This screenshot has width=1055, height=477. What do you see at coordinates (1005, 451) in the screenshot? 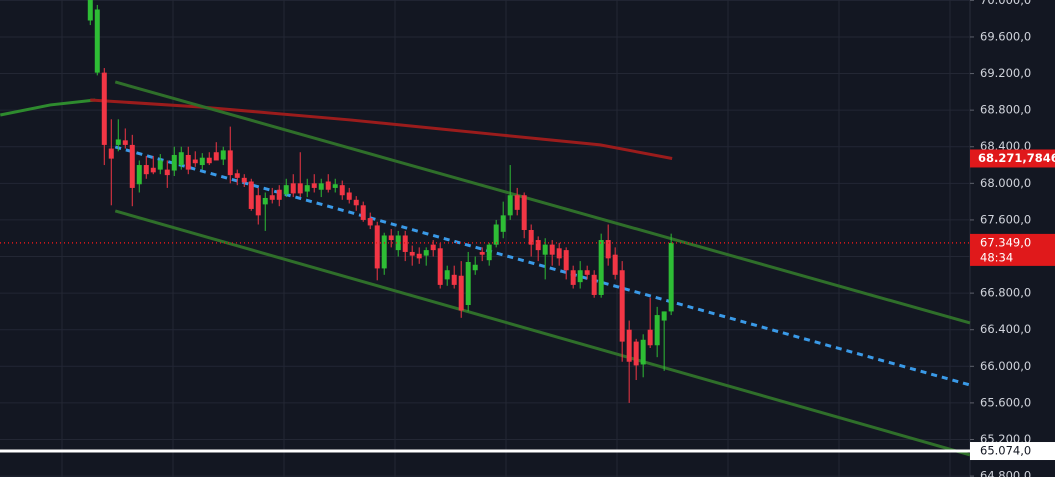
I see `price-label: 65.074,0` at bounding box center [1005, 451].